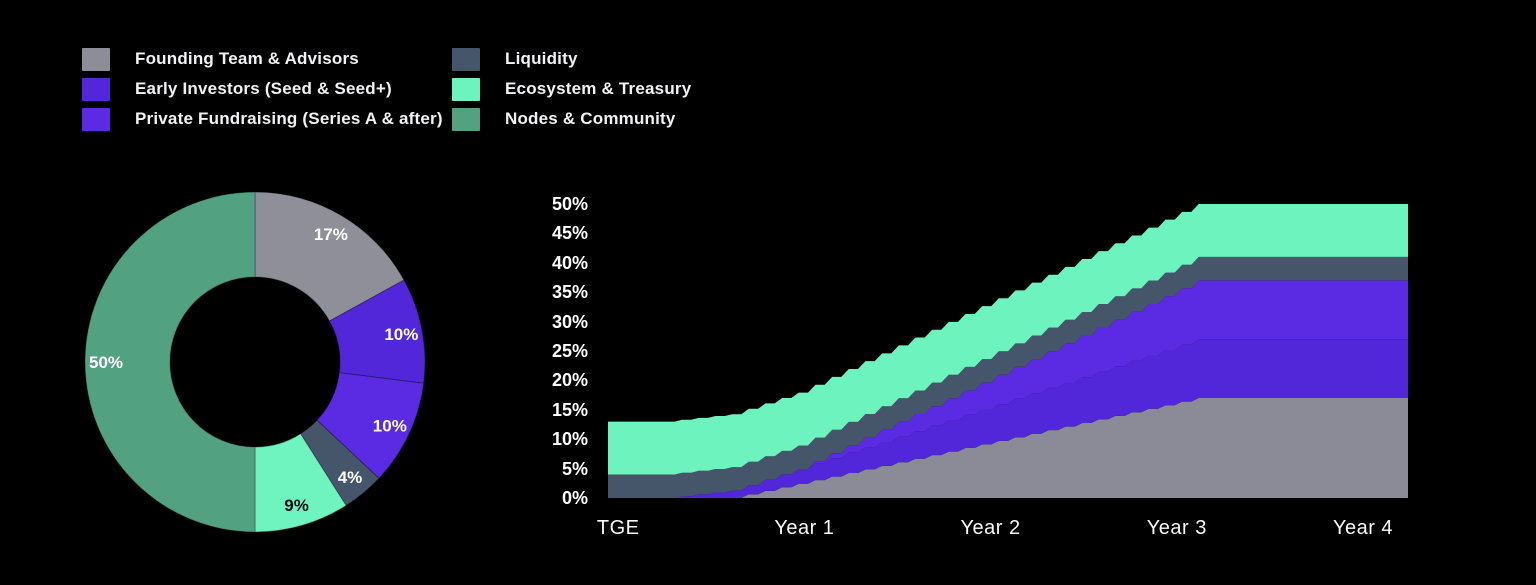 This screenshot has width=1536, height=585. What do you see at coordinates (96, 89) in the screenshot?
I see `legend-swatch-early` at bounding box center [96, 89].